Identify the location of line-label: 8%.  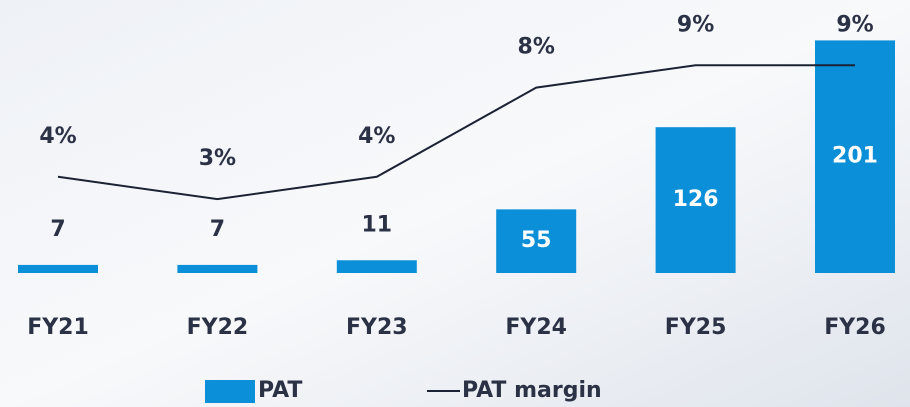
(536, 47).